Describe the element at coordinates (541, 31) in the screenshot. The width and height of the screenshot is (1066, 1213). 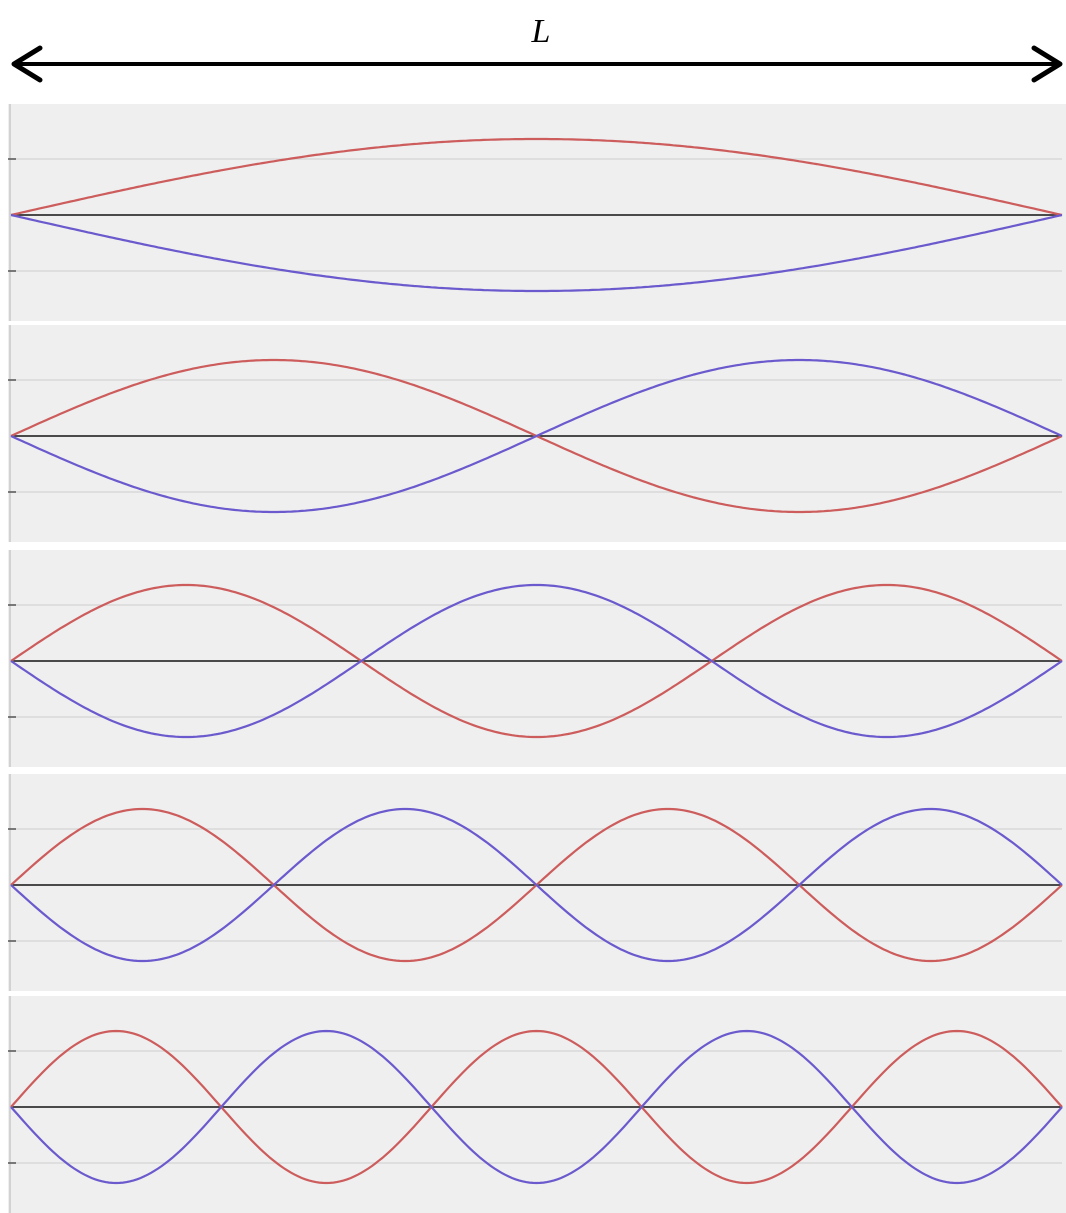
I see `length-label: L` at that location.